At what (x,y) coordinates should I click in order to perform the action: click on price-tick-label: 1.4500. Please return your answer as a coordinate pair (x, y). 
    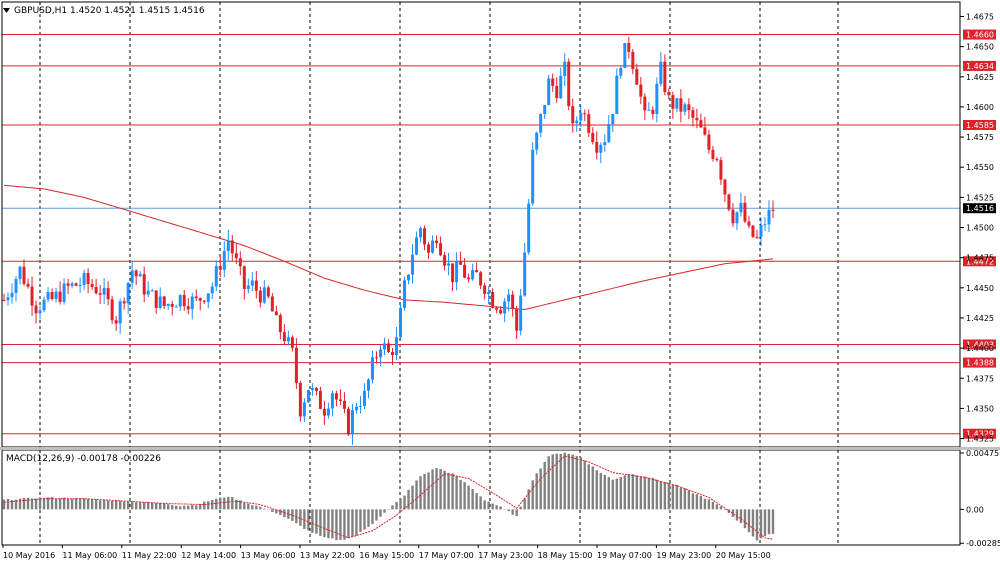
    Looking at the image, I should click on (980, 228).